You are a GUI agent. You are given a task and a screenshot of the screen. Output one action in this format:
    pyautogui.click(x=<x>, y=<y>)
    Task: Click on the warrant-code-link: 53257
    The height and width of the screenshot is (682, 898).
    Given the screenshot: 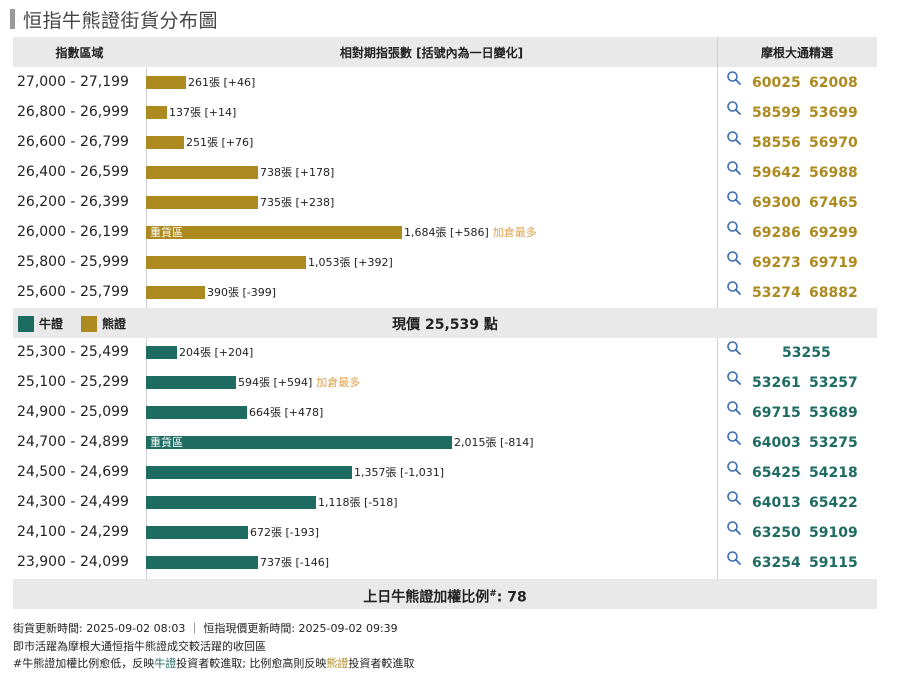 What is the action you would take?
    pyautogui.click(x=833, y=383)
    